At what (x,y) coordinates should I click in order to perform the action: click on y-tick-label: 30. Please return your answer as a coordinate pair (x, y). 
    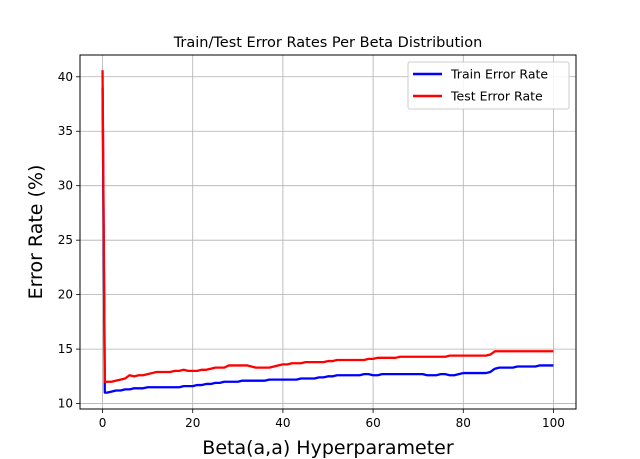
    Looking at the image, I should click on (65, 186).